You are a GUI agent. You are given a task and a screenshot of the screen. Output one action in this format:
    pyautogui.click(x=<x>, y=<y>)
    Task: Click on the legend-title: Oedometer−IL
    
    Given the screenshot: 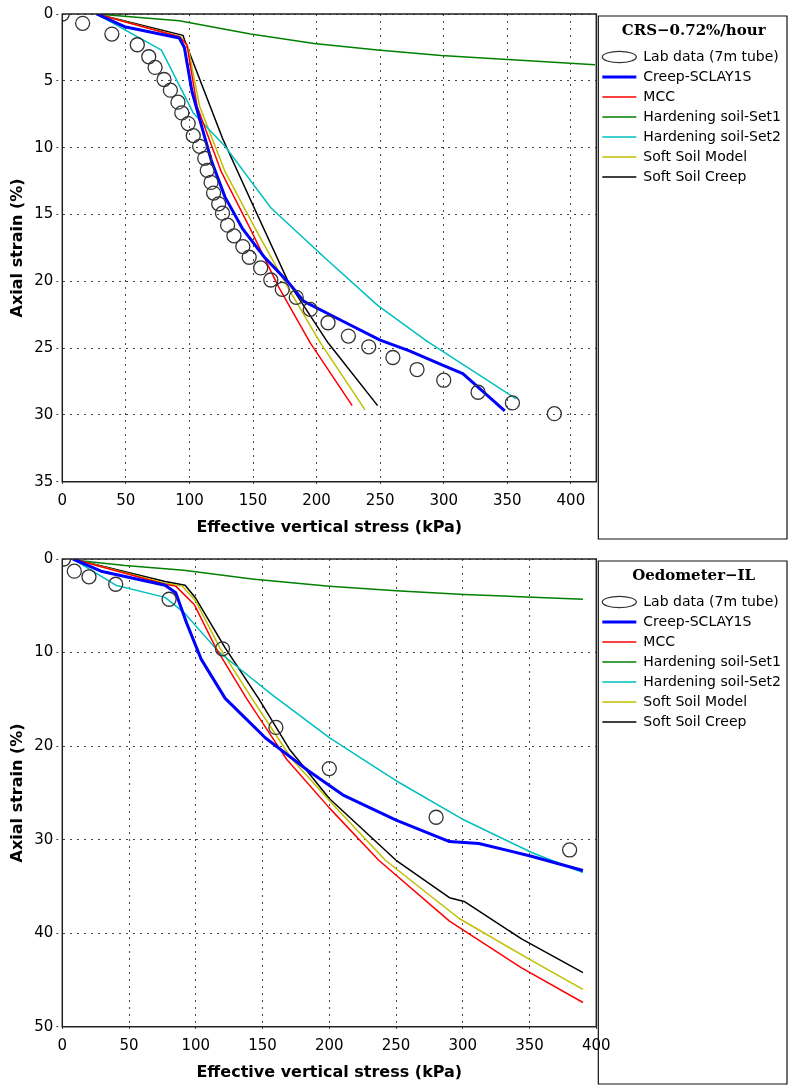 What is the action you would take?
    pyautogui.click(x=694, y=575)
    